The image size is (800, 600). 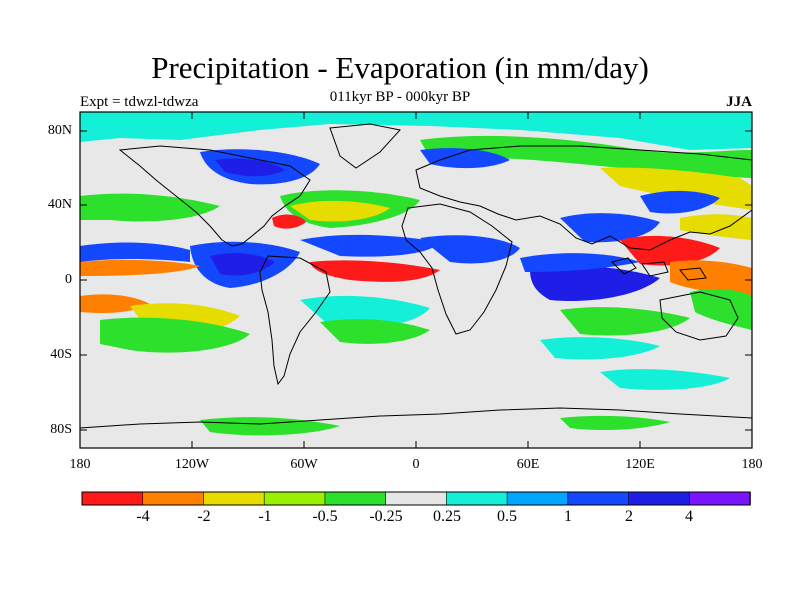 I want to click on field-west-pacific-blue, so click(x=680, y=202).